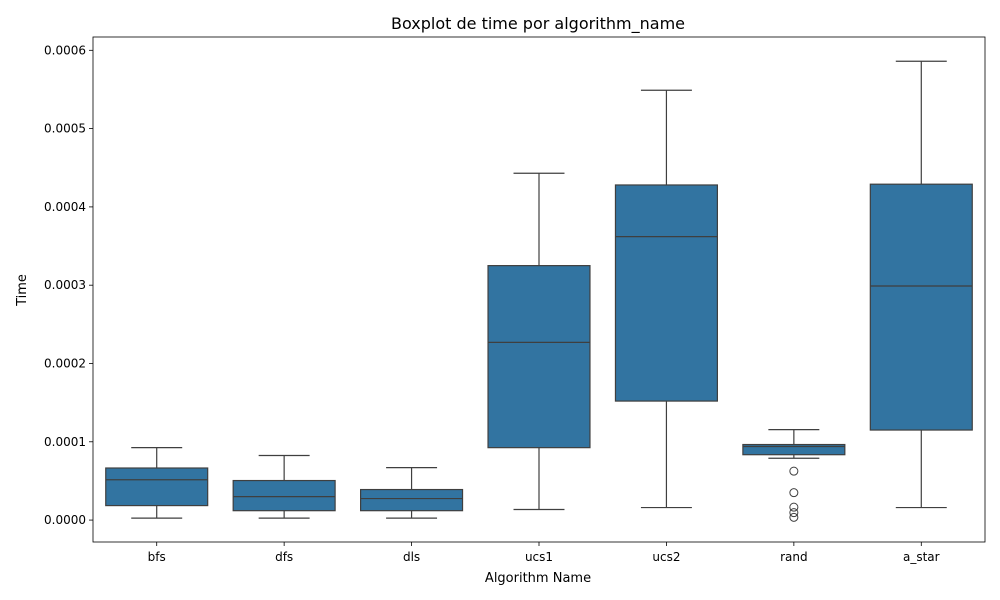 The width and height of the screenshot is (1000, 600). What do you see at coordinates (794, 557) in the screenshot?
I see `x-tick-label: rand` at bounding box center [794, 557].